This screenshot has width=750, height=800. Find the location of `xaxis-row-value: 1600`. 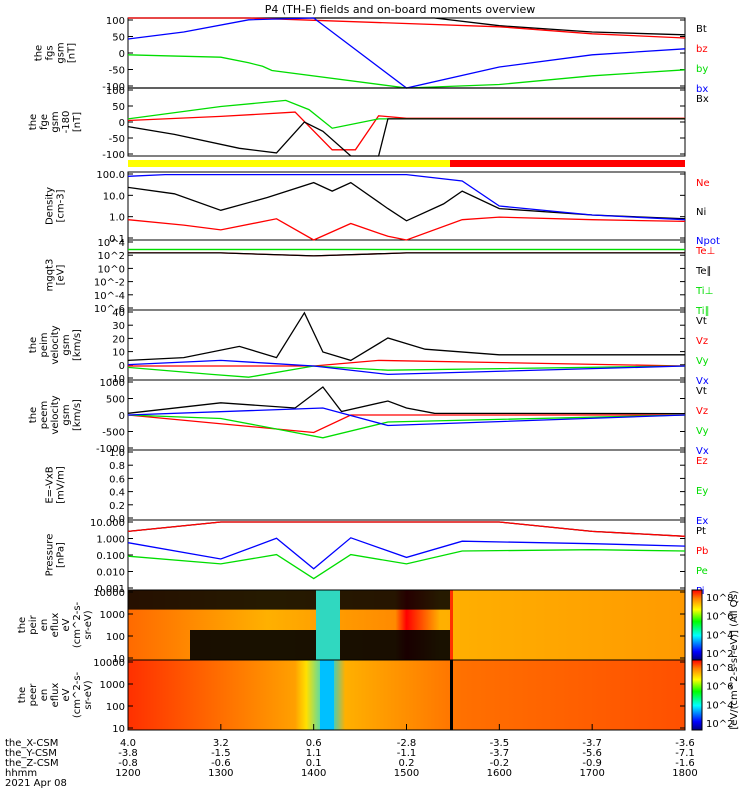

xaxis-row-value: 1600 is located at coordinates (499, 773).